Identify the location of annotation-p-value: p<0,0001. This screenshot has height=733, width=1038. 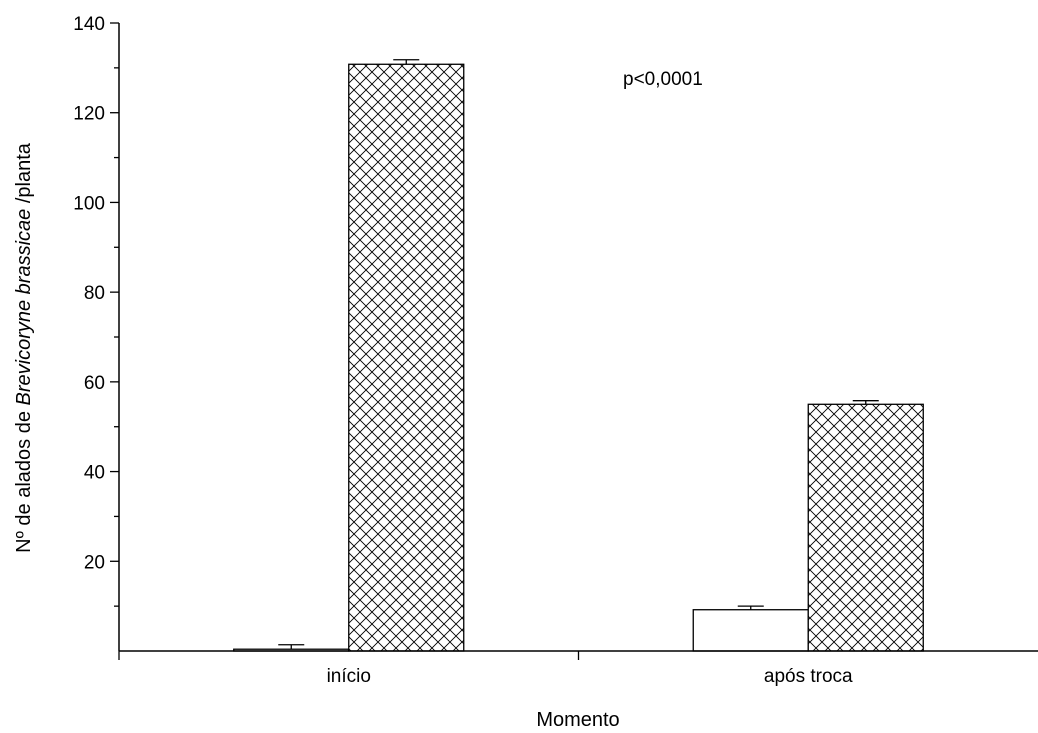
(663, 79).